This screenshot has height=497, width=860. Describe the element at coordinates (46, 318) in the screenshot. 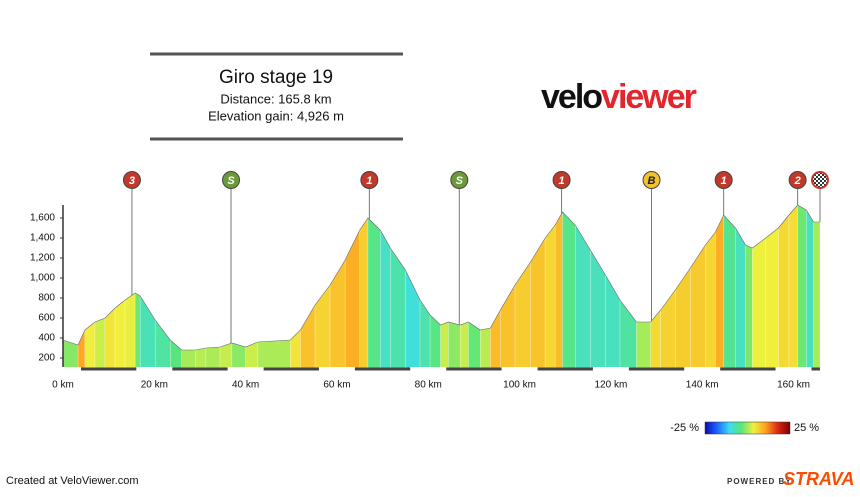

I see `y-tick-label: 600` at that location.